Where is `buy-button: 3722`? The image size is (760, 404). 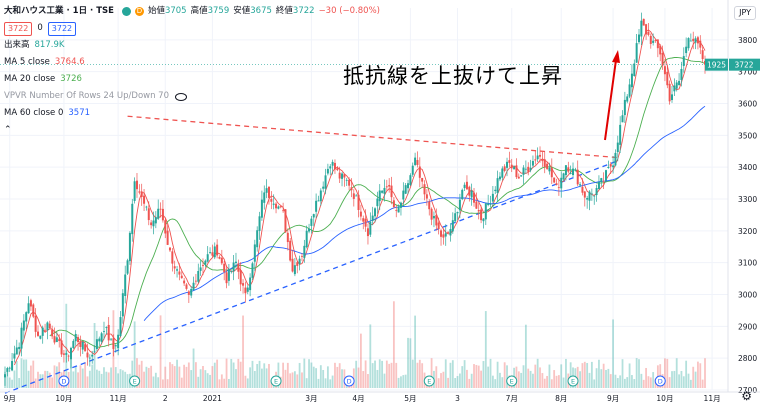
buy-button: 3722 is located at coordinates (62, 28).